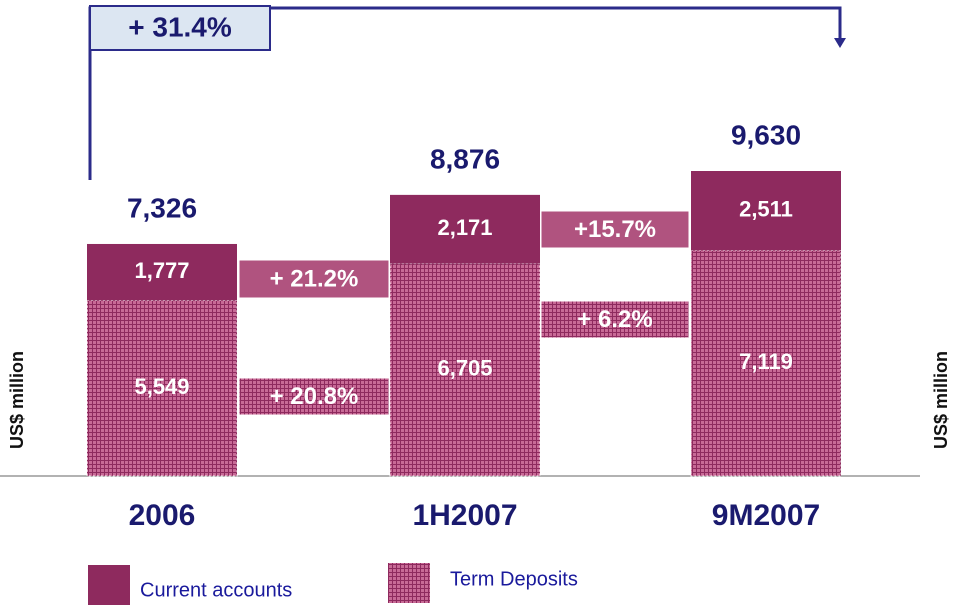 The width and height of the screenshot is (961, 606). Describe the element at coordinates (766, 515) in the screenshot. I see `x-tick-label: 9M2007` at that location.